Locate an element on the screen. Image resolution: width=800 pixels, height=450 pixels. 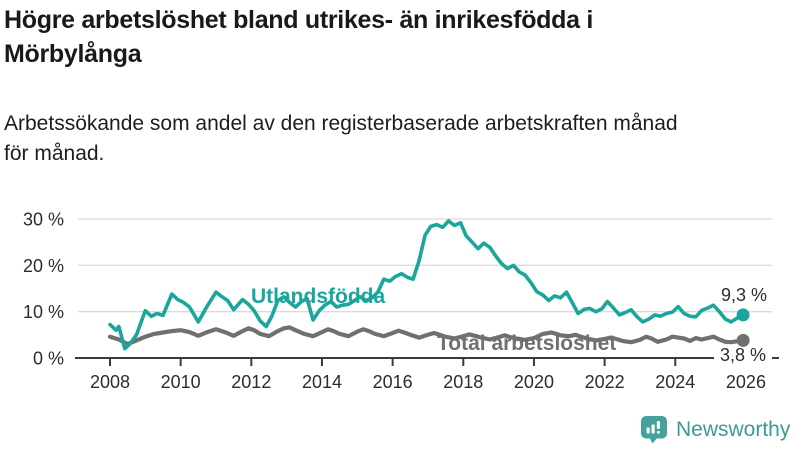
y-tick-label: 30 % is located at coordinates (43, 220).